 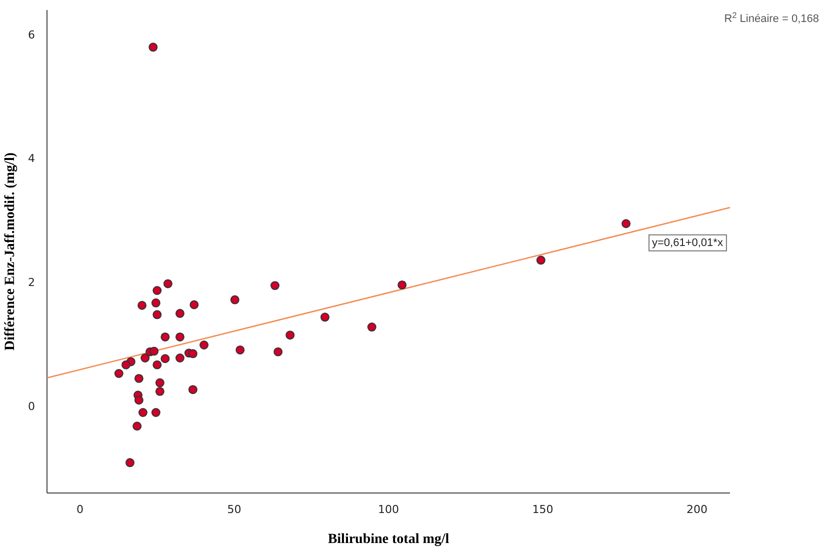 What do you see at coordinates (389, 539) in the screenshot?
I see `x-axis-title: Bilirubine total mg/l` at bounding box center [389, 539].